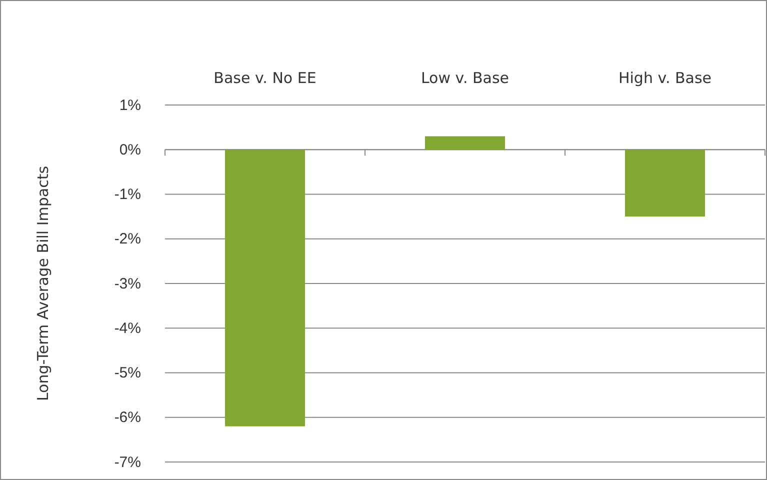 Image resolution: width=767 pixels, height=480 pixels. I want to click on y-tick-label: -2%, so click(127, 239).